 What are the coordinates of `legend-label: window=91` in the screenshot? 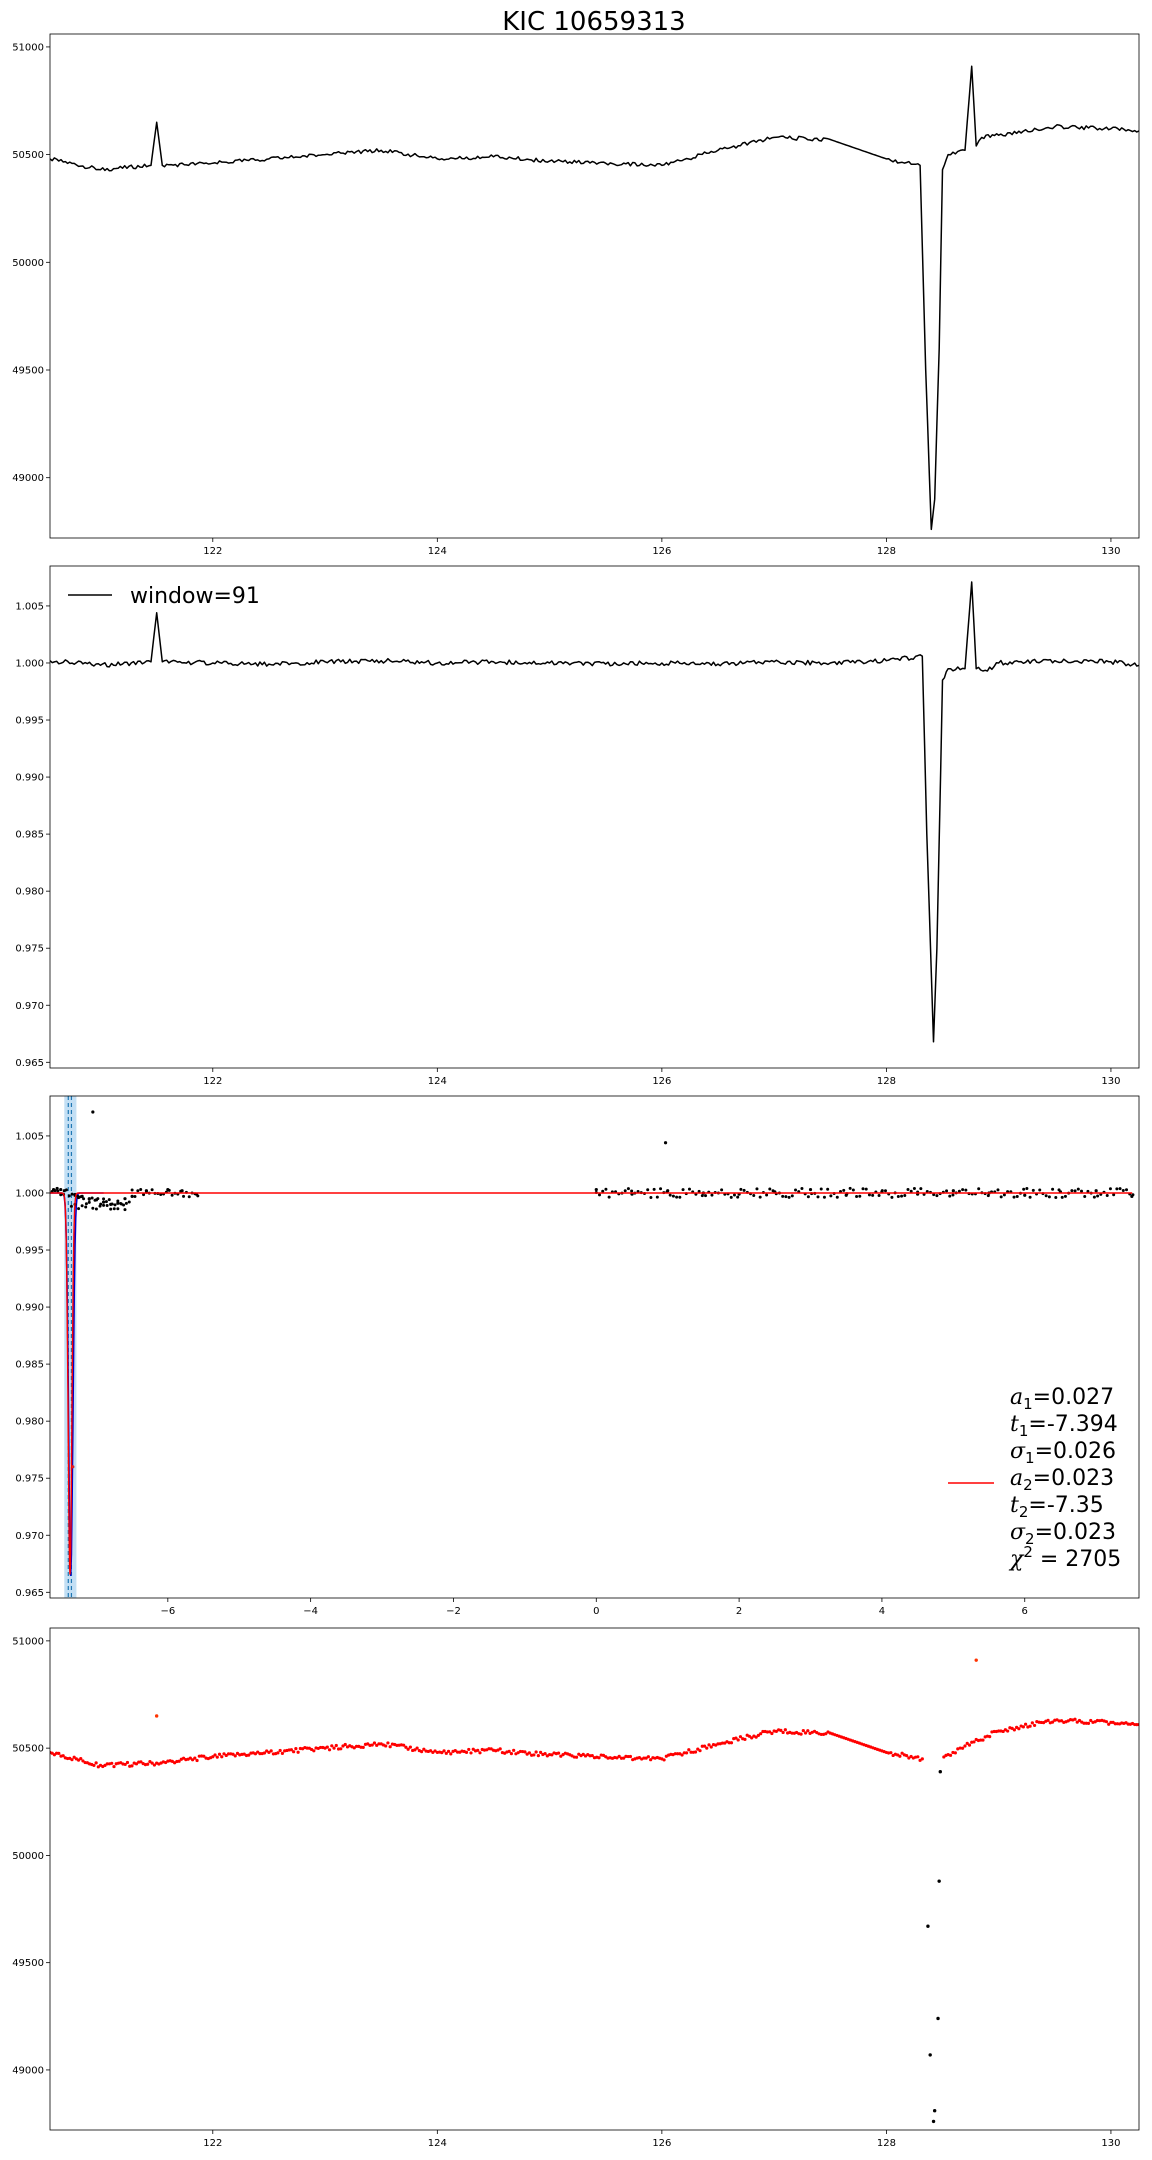 It's located at (195, 596).